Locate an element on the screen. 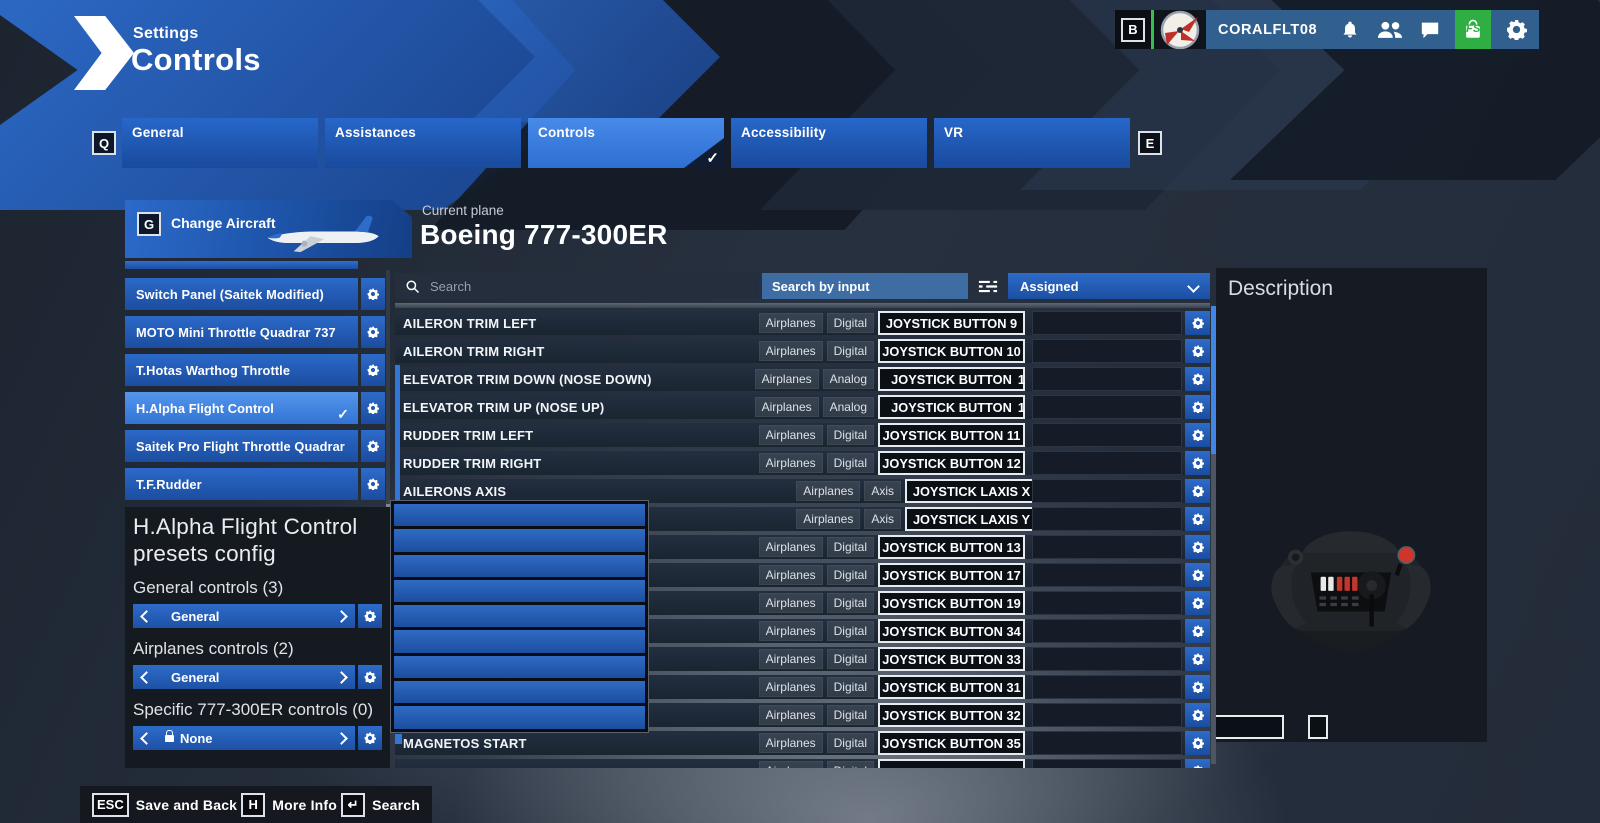  device-item: MOTO Mini Throttle Quadrar 737 is located at coordinates (241, 332).